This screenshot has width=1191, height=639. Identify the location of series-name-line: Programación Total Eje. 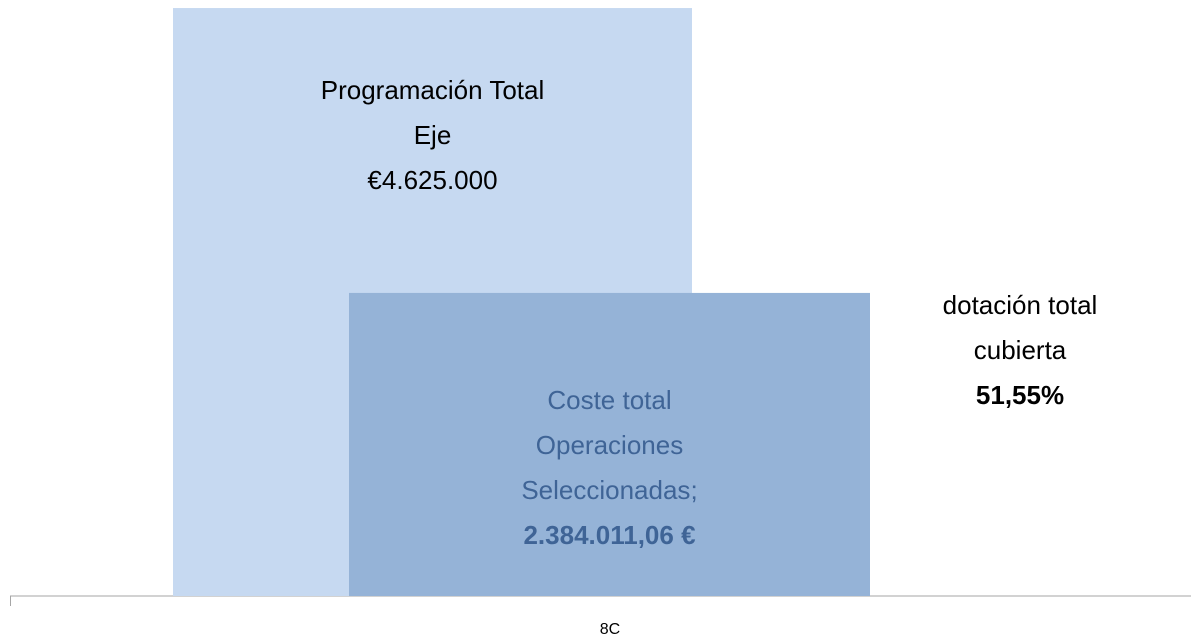
(433, 113).